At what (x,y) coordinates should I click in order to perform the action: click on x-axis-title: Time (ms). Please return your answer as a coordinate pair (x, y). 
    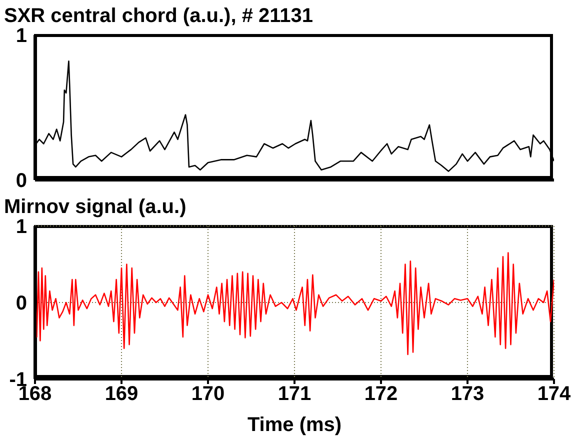
    Looking at the image, I should click on (294, 425).